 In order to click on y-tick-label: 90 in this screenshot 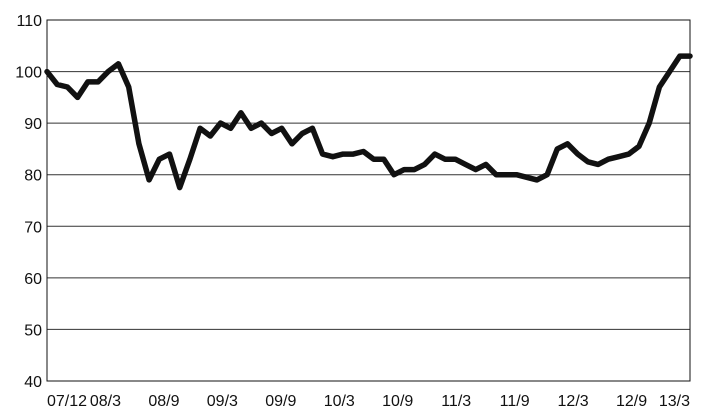, I will do `click(33, 124)`.